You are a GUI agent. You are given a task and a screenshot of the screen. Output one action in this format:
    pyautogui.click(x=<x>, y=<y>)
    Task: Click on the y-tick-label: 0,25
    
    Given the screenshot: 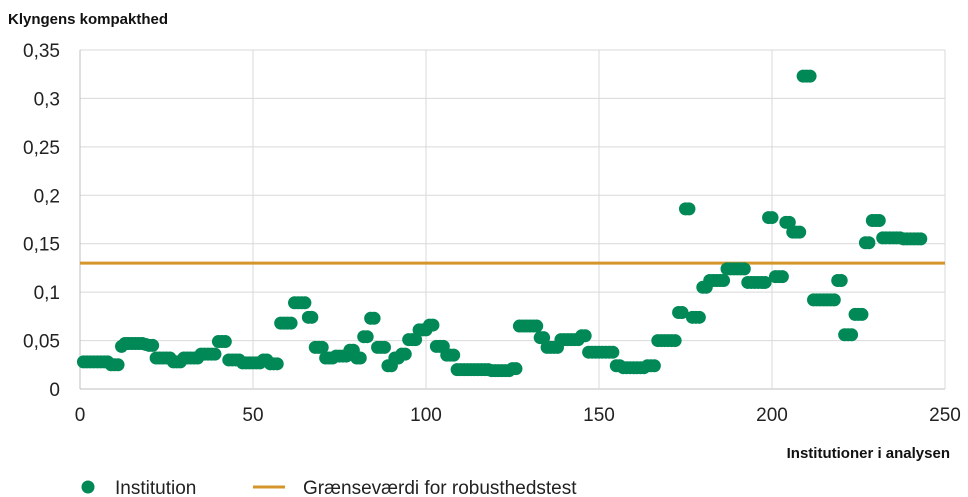 What is the action you would take?
    pyautogui.click(x=41, y=148)
    